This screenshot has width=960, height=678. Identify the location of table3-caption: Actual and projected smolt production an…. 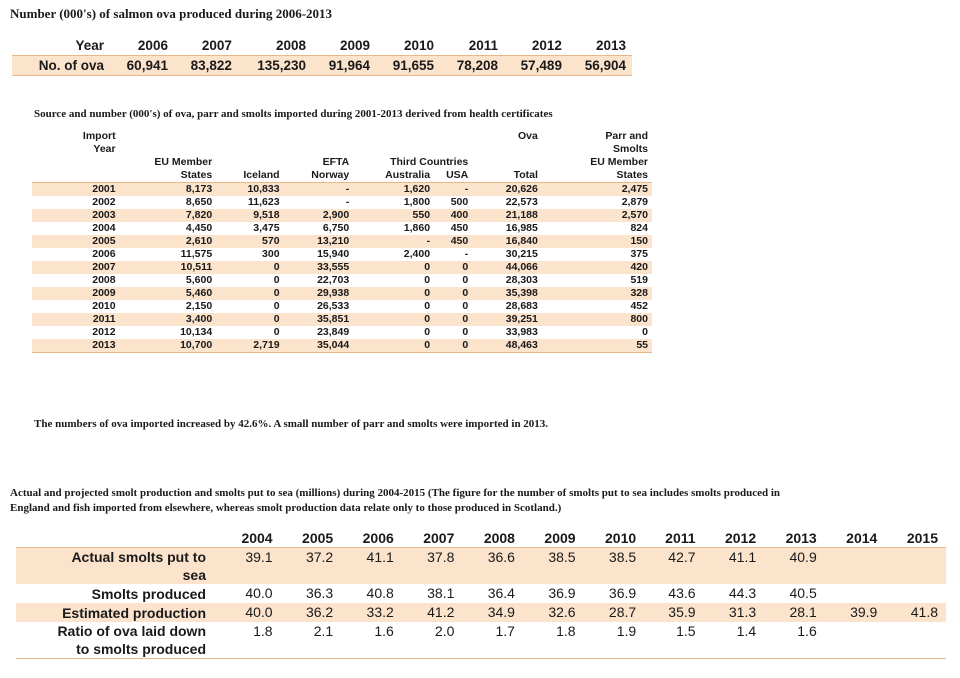
(395, 501).